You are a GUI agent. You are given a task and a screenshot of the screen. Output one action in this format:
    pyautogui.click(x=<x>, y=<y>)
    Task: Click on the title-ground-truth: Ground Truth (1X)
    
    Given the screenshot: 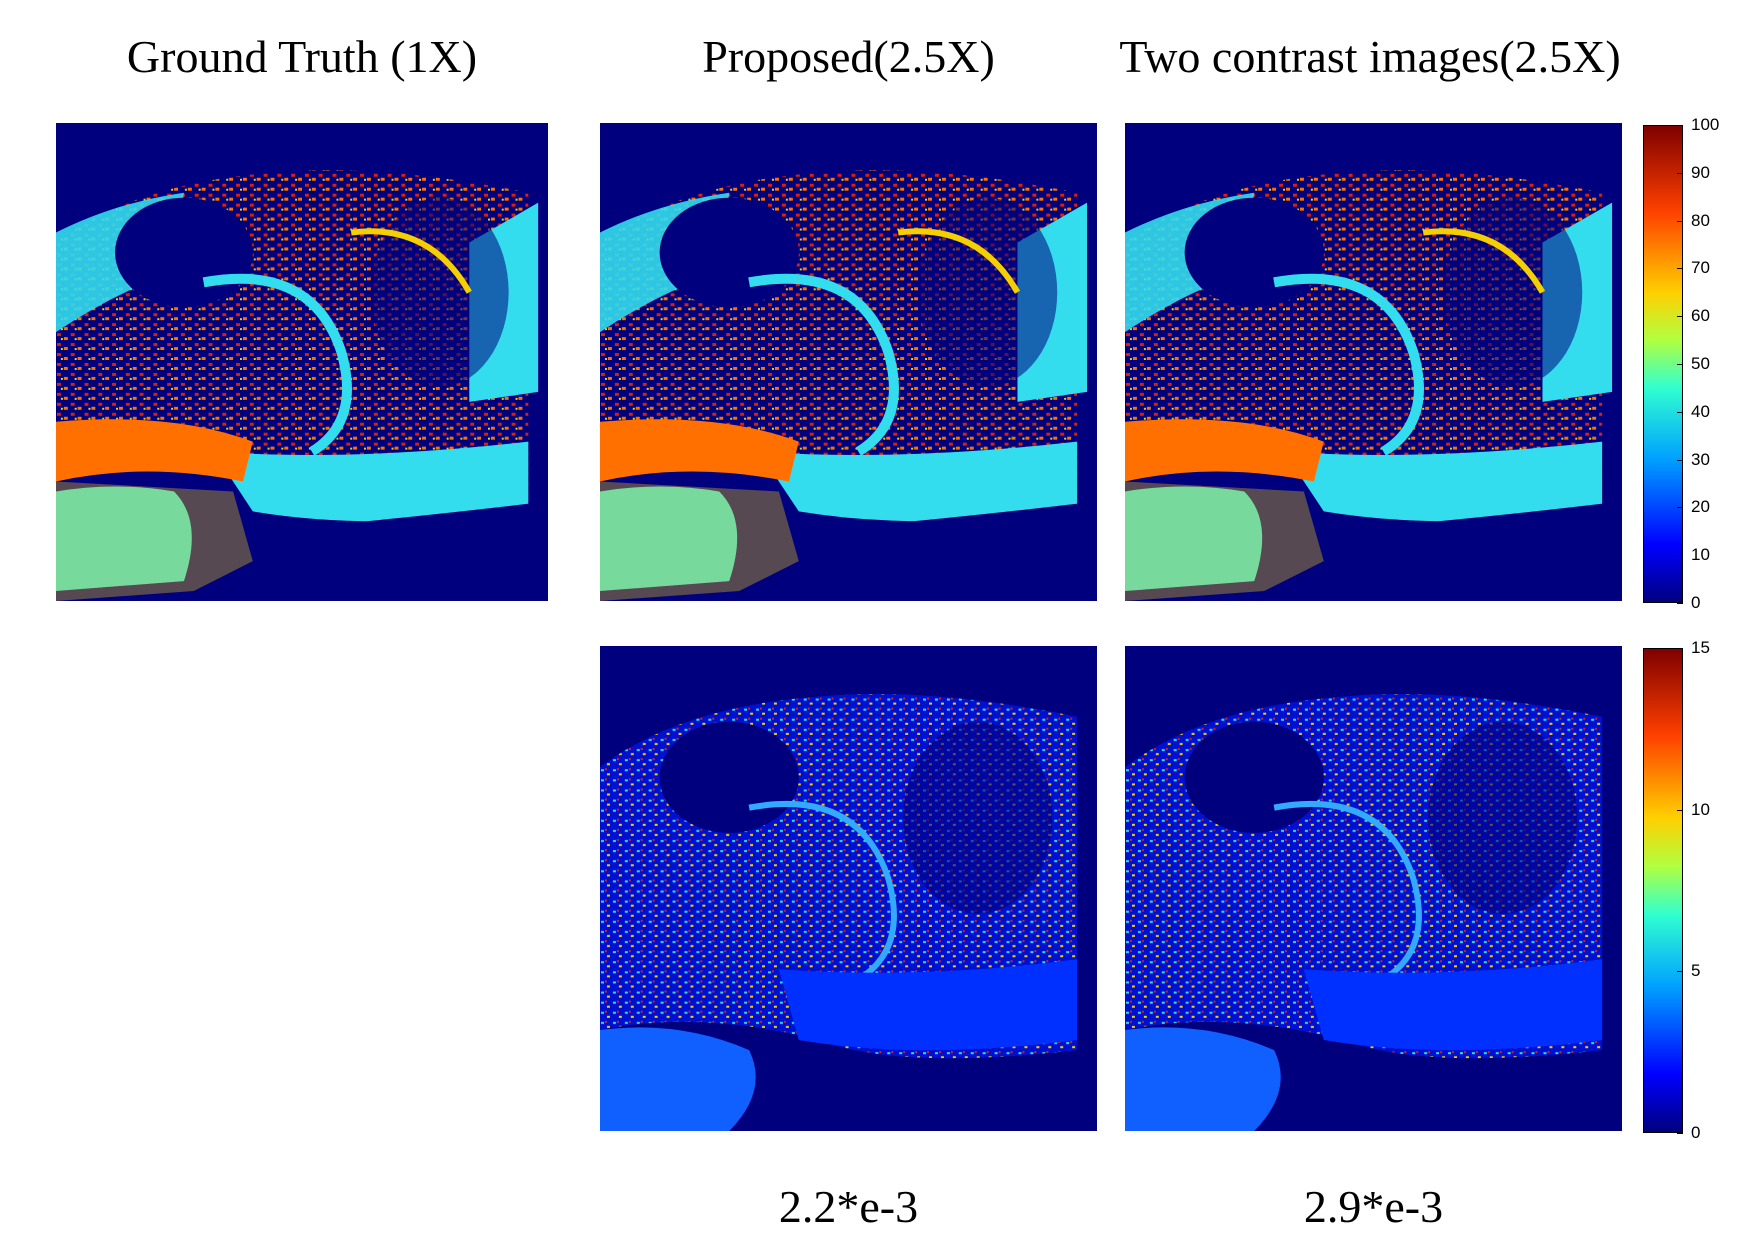 What is the action you would take?
    pyautogui.click(x=302, y=56)
    